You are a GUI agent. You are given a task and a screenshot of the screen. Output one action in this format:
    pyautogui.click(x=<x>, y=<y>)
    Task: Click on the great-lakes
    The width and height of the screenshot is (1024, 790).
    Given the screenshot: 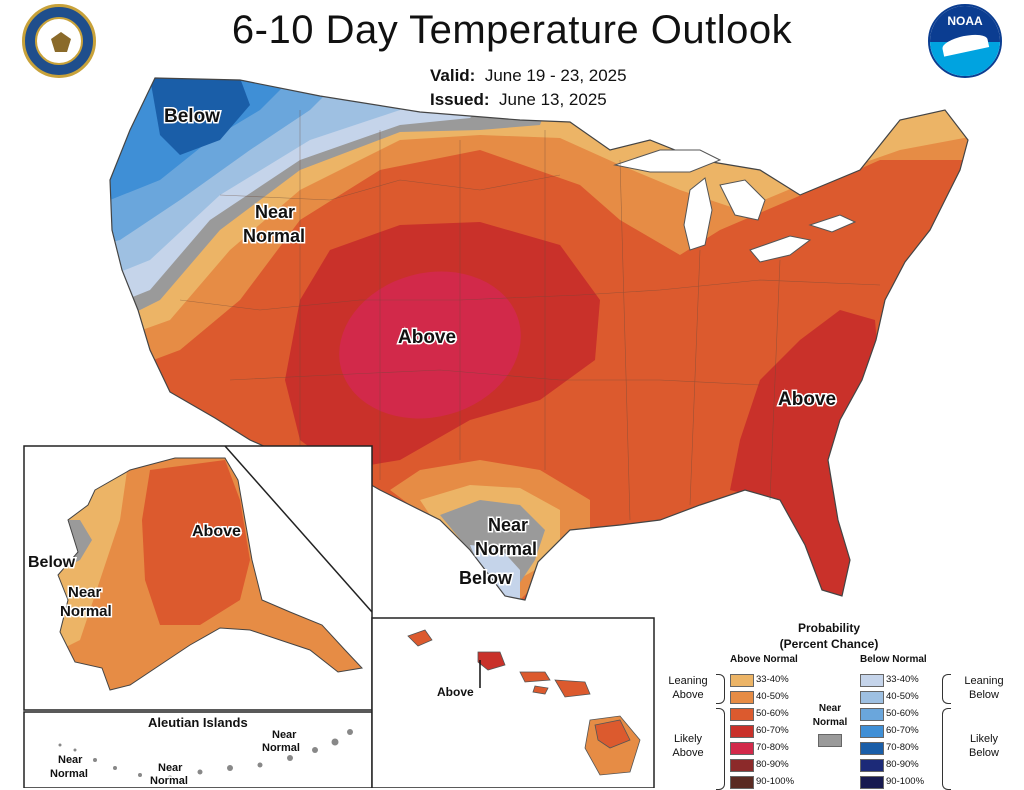 What is the action you would take?
    pyautogui.click(x=735, y=206)
    